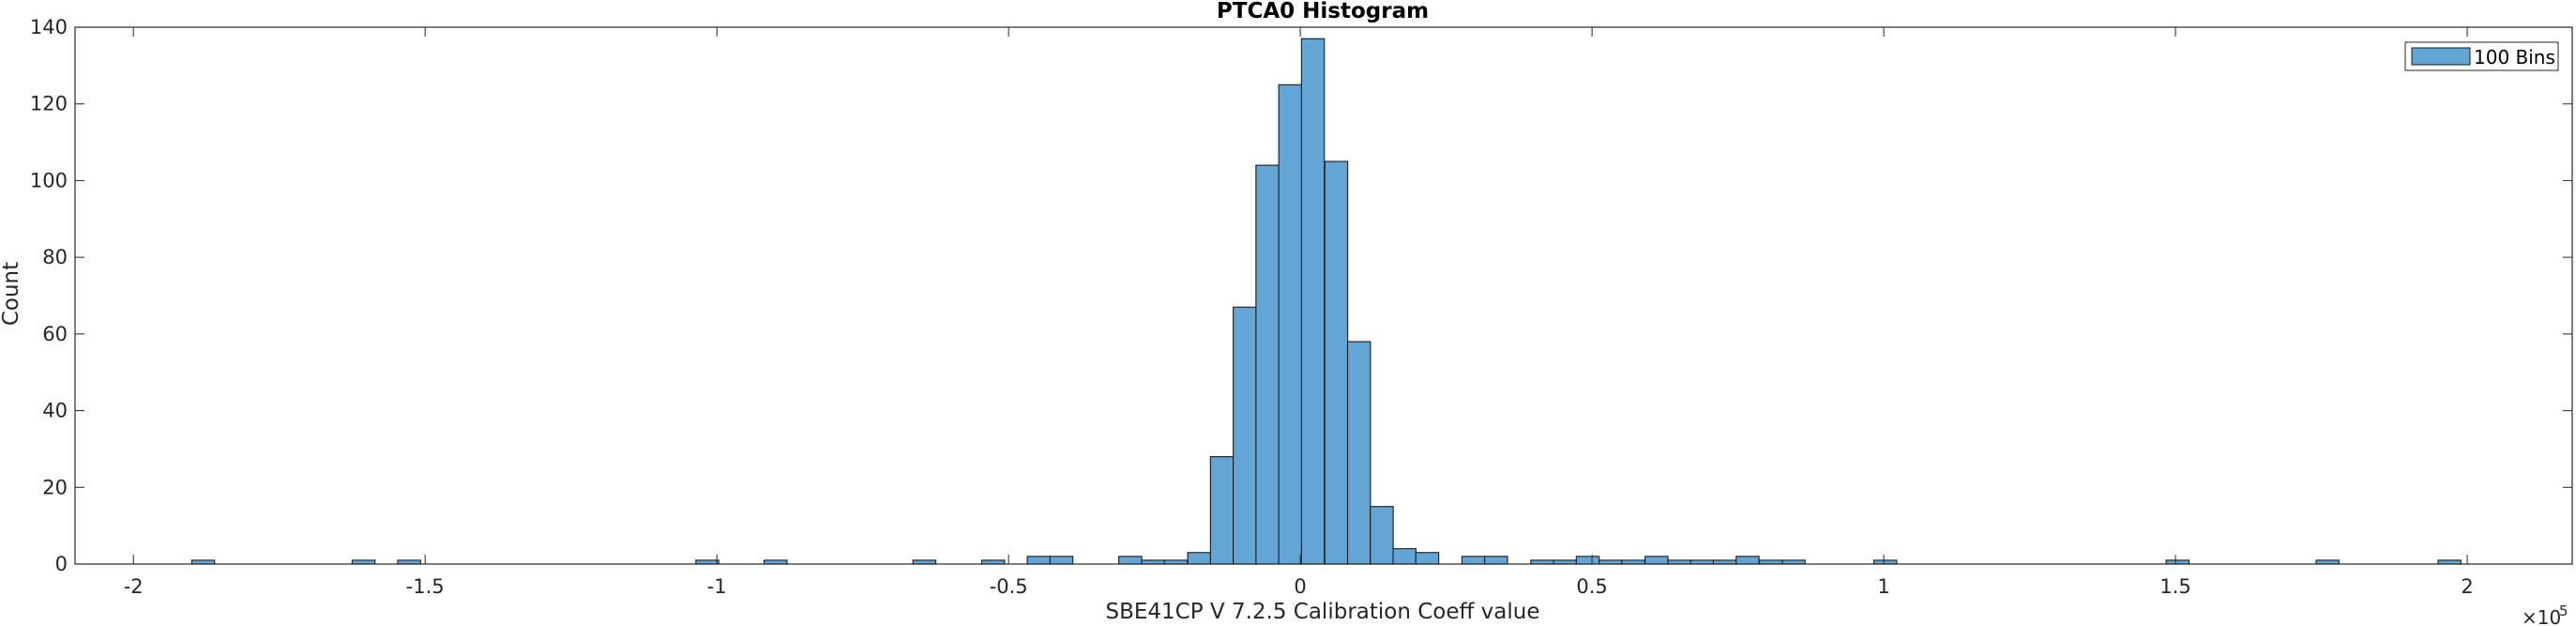 This screenshot has height=626, width=2576. I want to click on y-tick-label: 120, so click(49, 104).